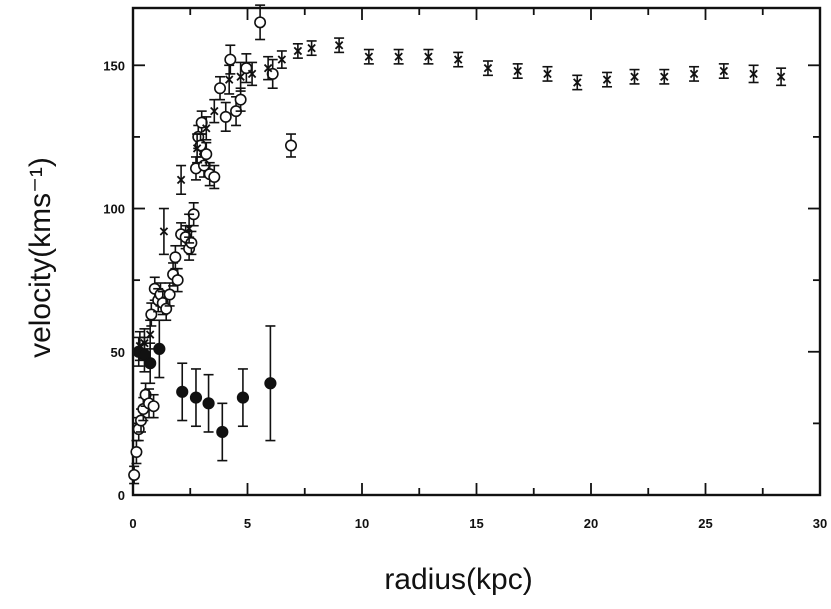 This screenshot has height=609, width=831. What do you see at coordinates (247, 523) in the screenshot?
I see `x-tick-label: 5` at bounding box center [247, 523].